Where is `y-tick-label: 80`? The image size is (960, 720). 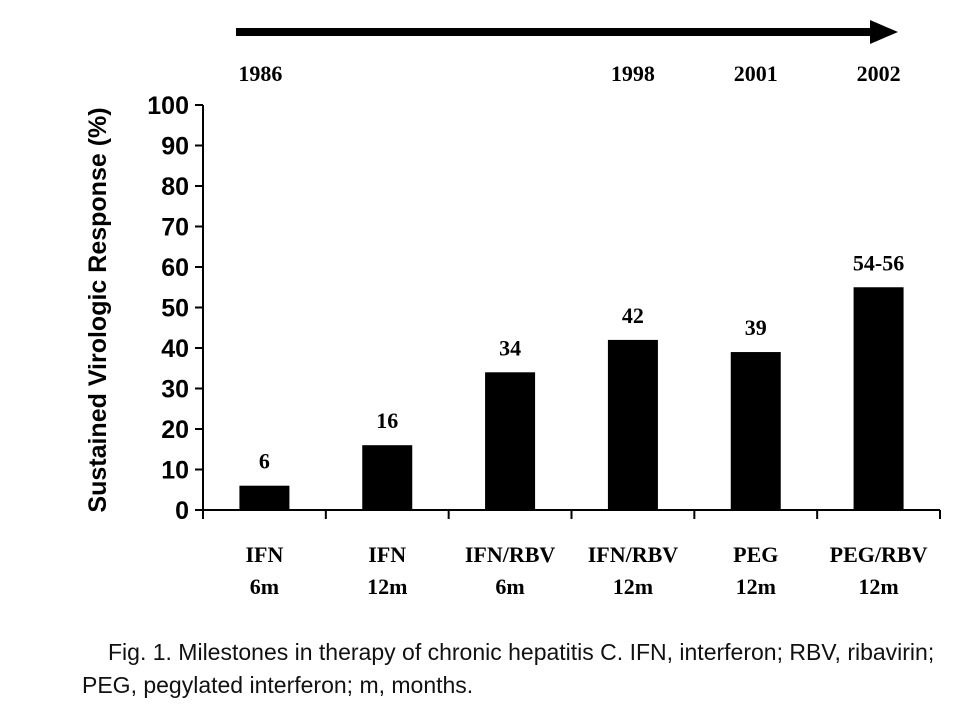 y-tick-label: 80 is located at coordinates (175, 187).